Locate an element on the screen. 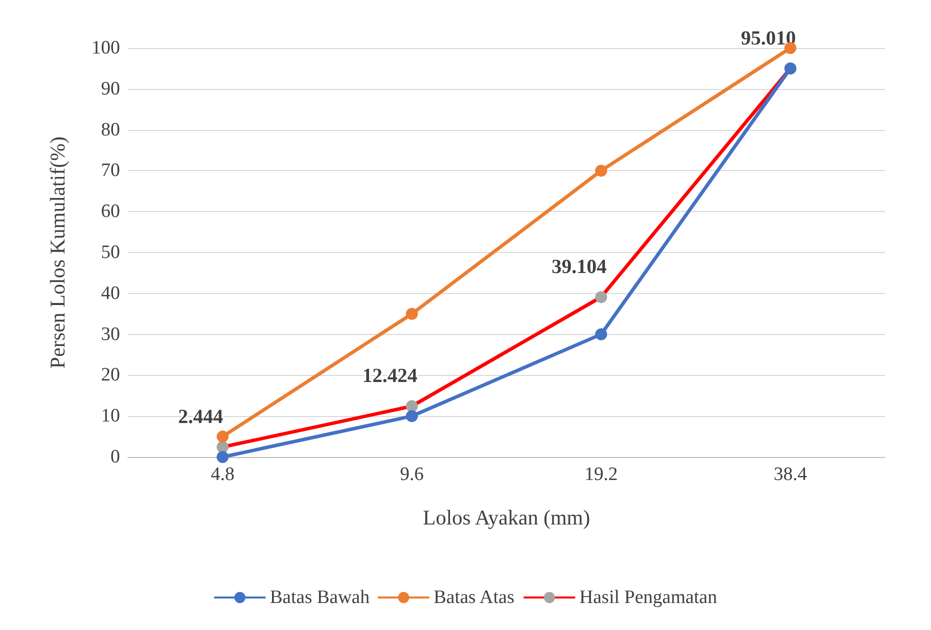 This screenshot has width=931, height=630. y-tick-label: 40 is located at coordinates (110, 293).